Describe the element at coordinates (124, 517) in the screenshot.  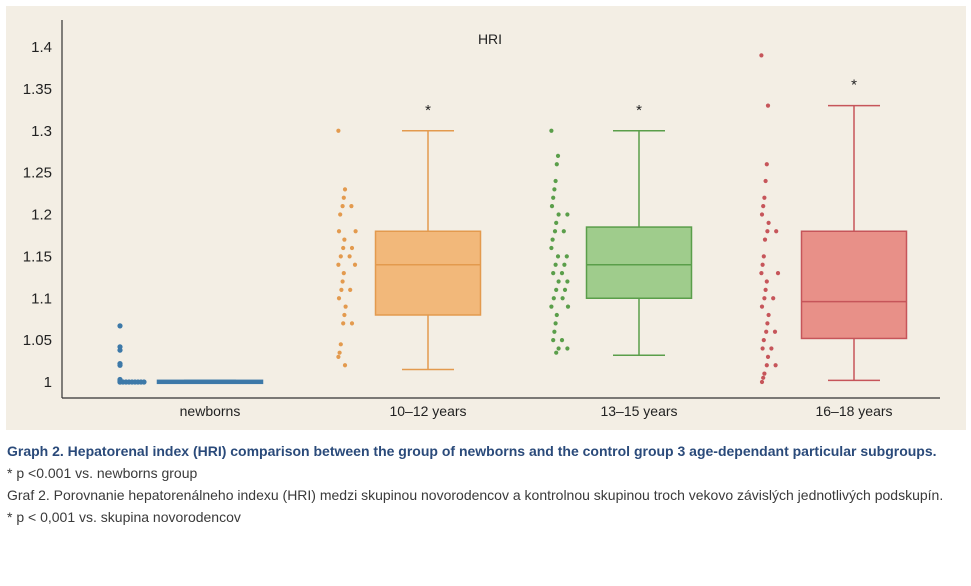
I see `caption-note-sk: * p < 0,001 vs. skupina novorodencov` at that location.